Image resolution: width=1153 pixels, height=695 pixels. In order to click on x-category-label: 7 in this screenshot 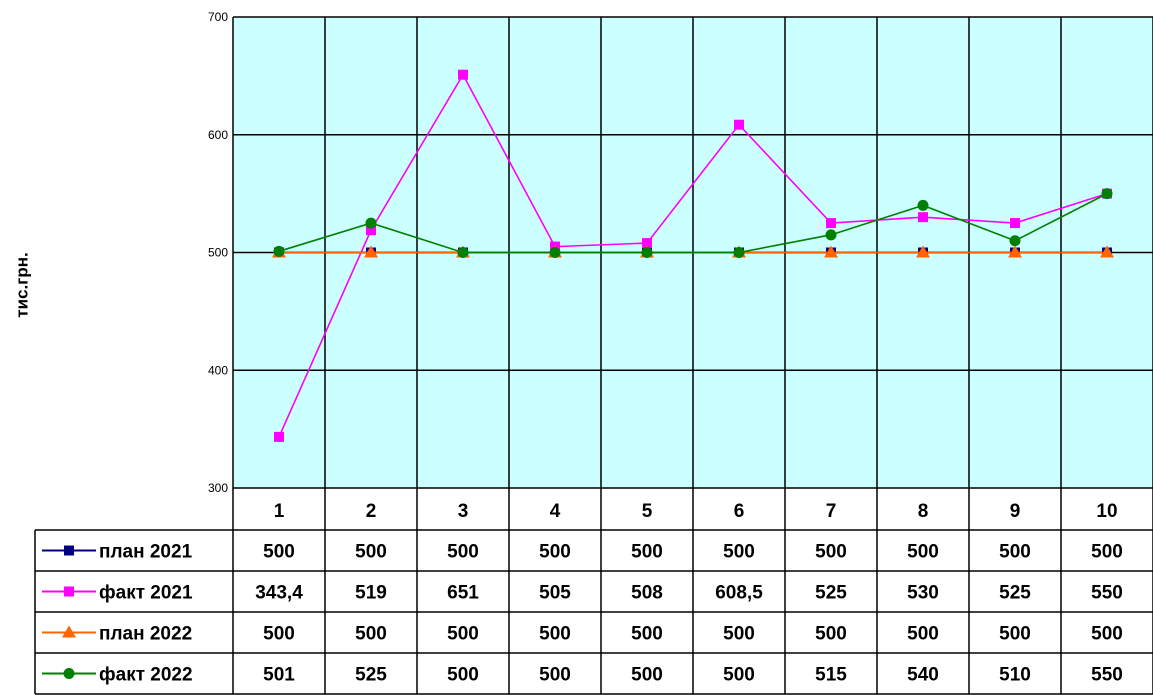, I will do `click(831, 511)`.